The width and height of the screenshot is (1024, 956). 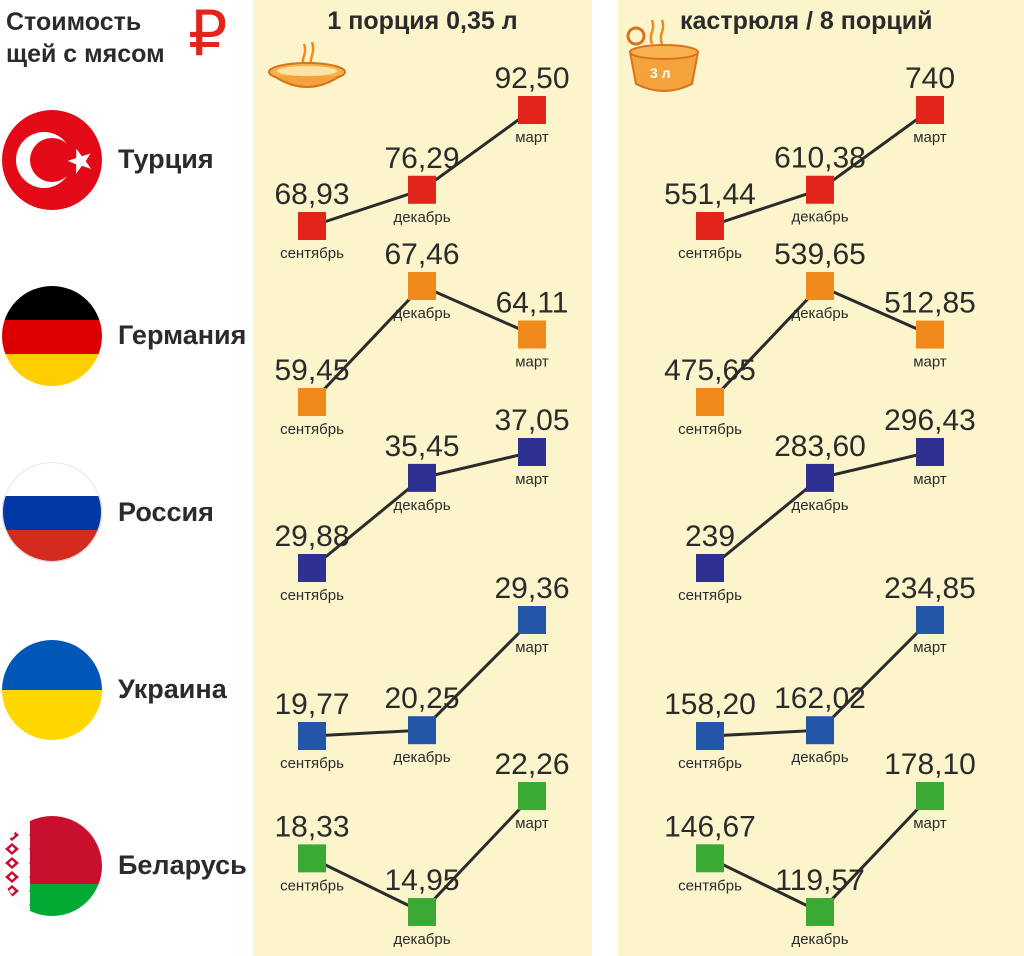 I want to click on data-label-march: 29,36, so click(x=531, y=588).